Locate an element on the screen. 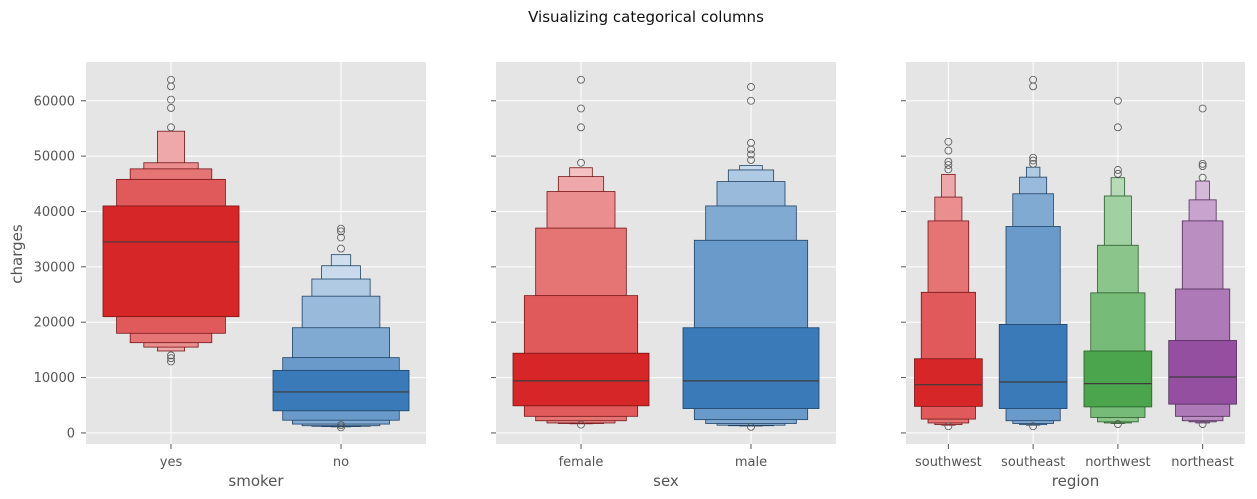  y-tick-label: 20000 is located at coordinates (54, 323).